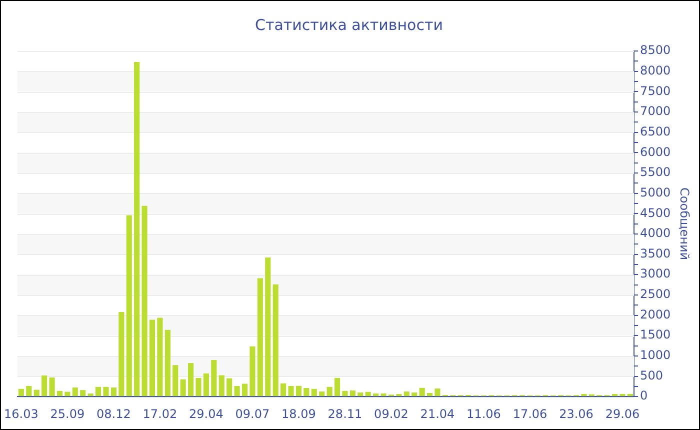 The width and height of the screenshot is (700, 430). What do you see at coordinates (655, 253) in the screenshot?
I see `y-tick-label: 3500` at bounding box center [655, 253].